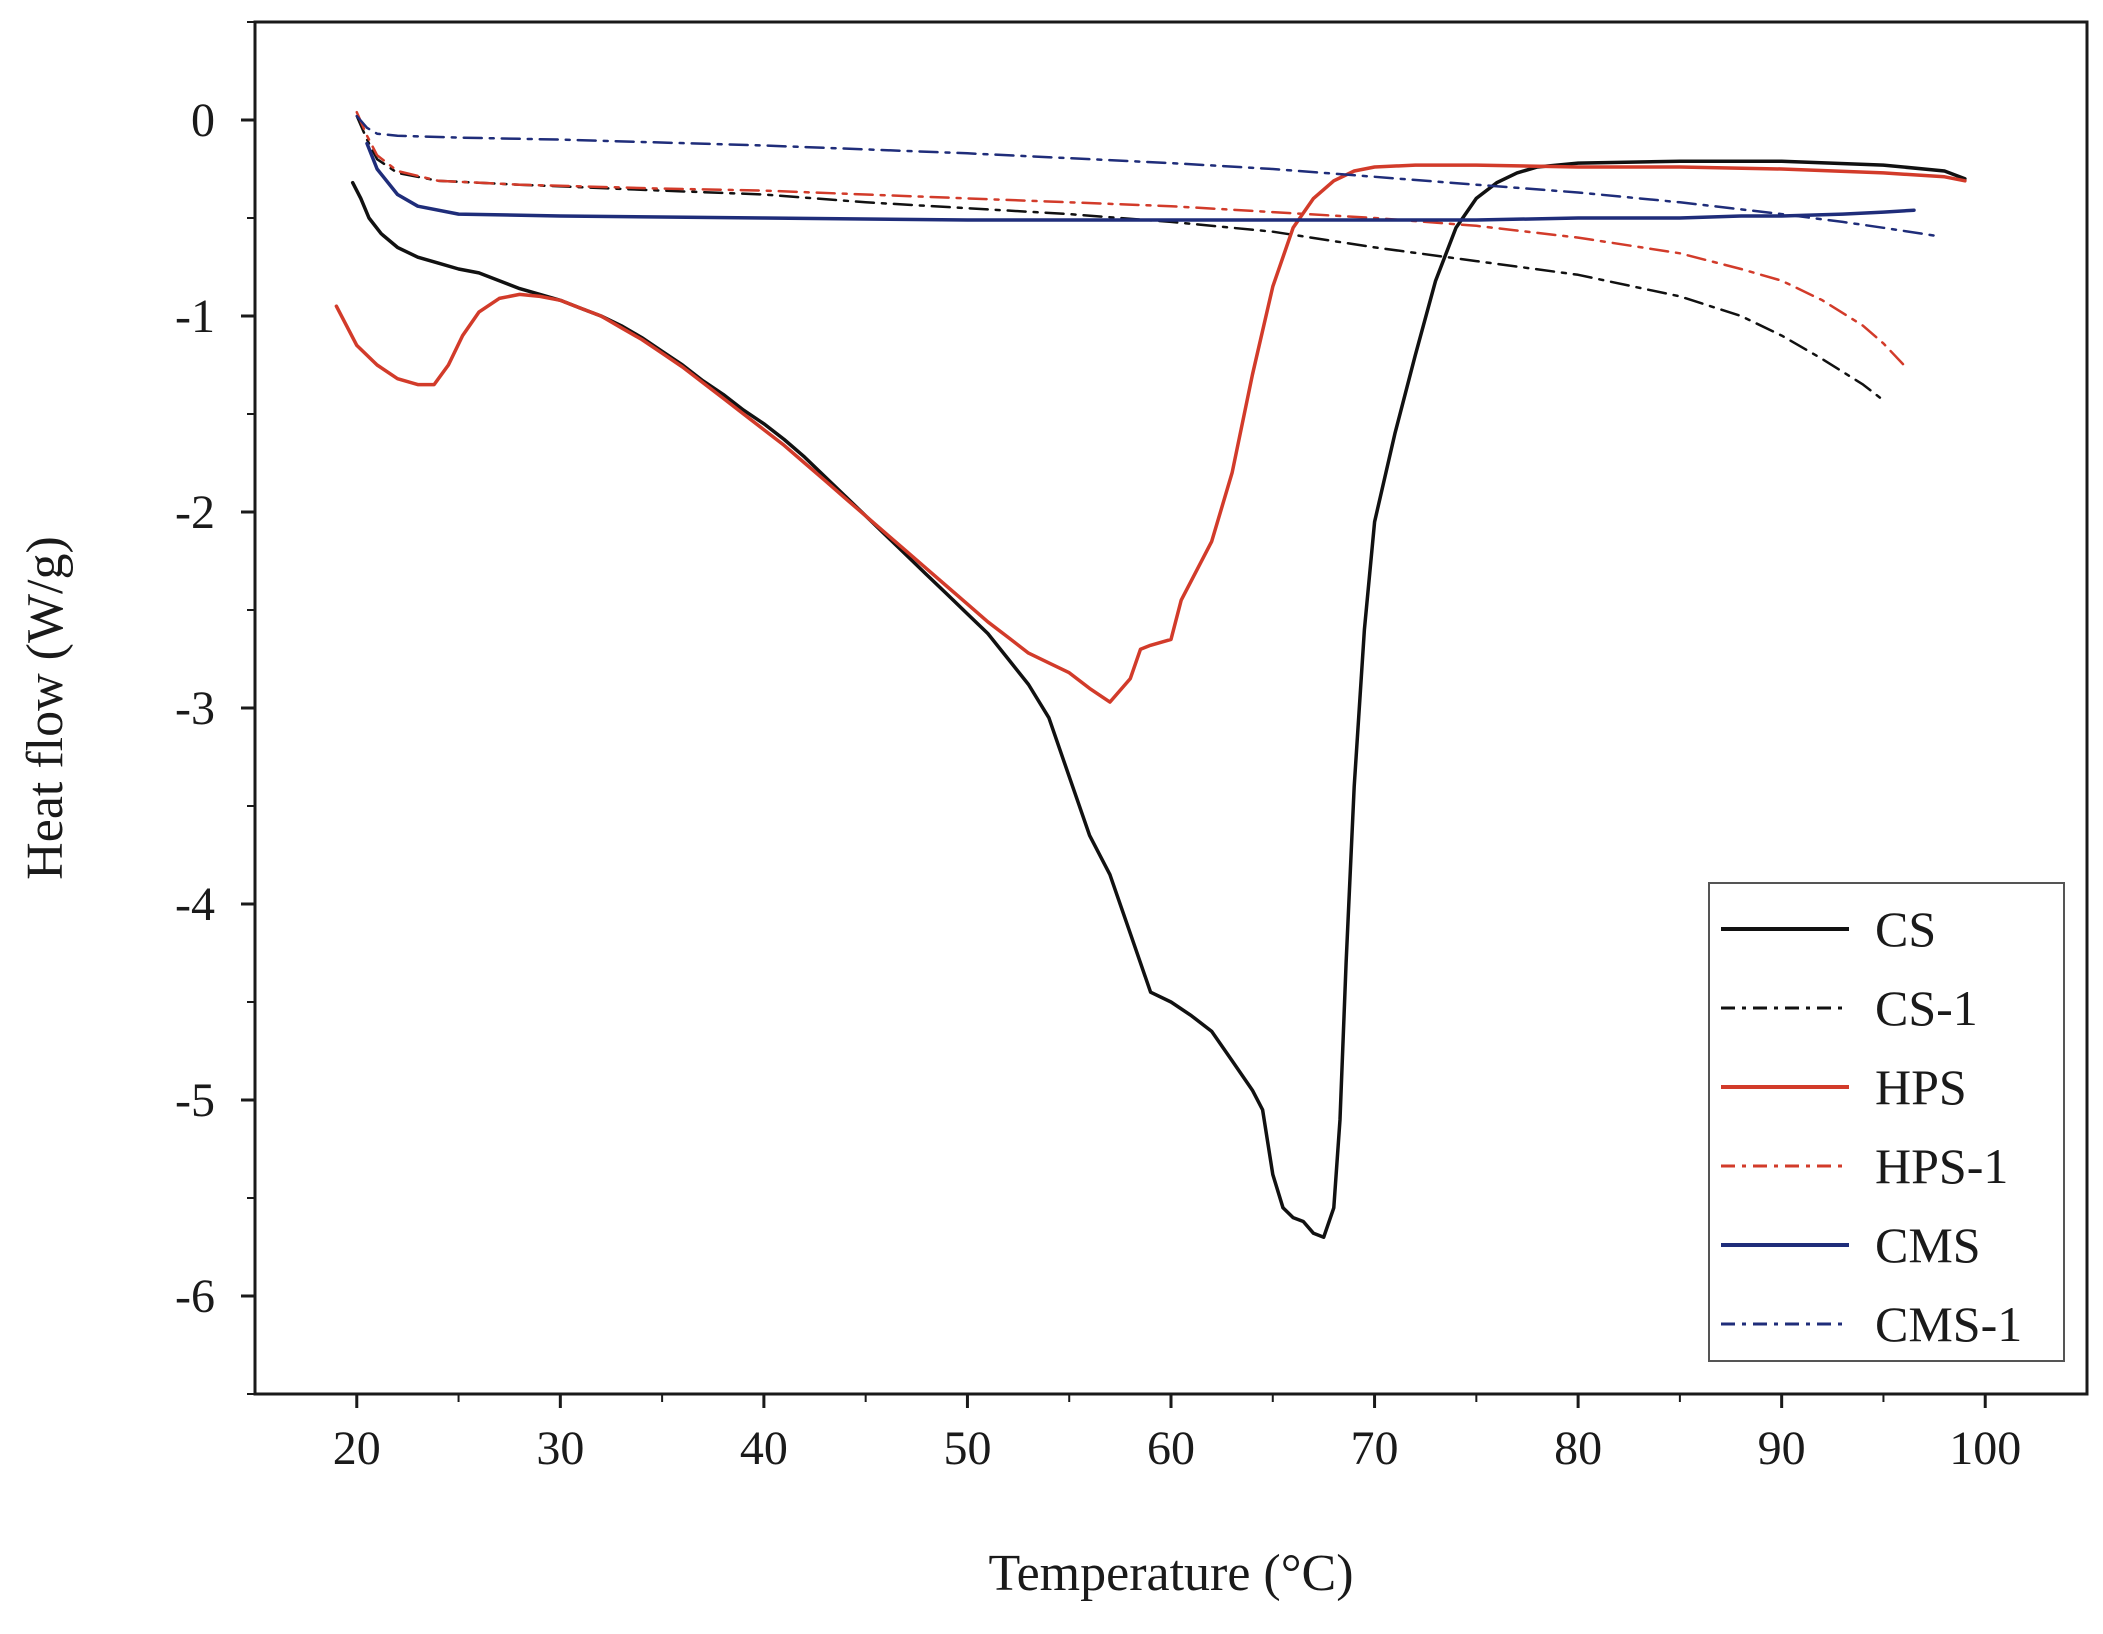 This screenshot has height=1634, width=2103. I want to click on y-axis-title: Heat flow (W/g), so click(45, 708).